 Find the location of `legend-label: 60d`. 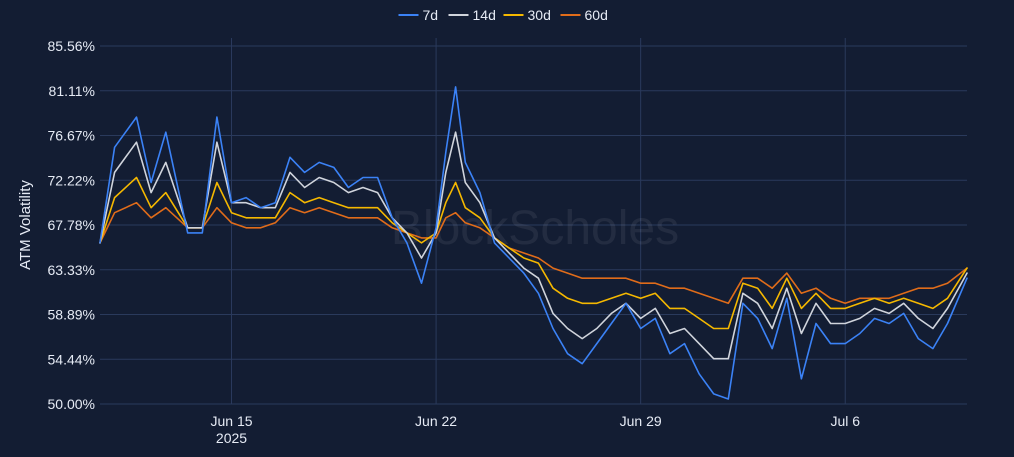

legend-label: 60d is located at coordinates (596, 15).